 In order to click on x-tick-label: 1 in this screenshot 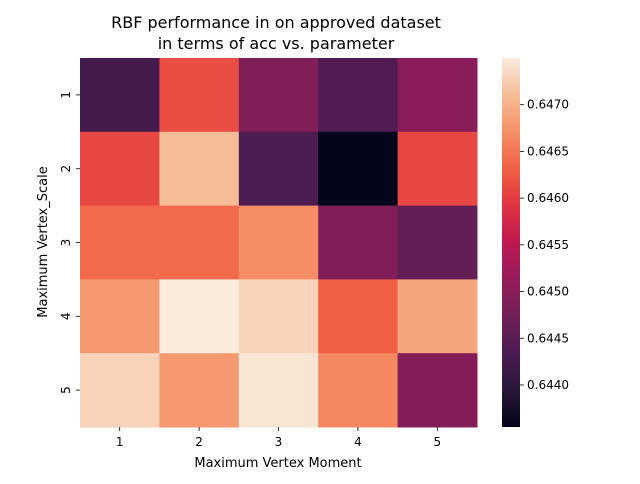, I will do `click(120, 442)`.